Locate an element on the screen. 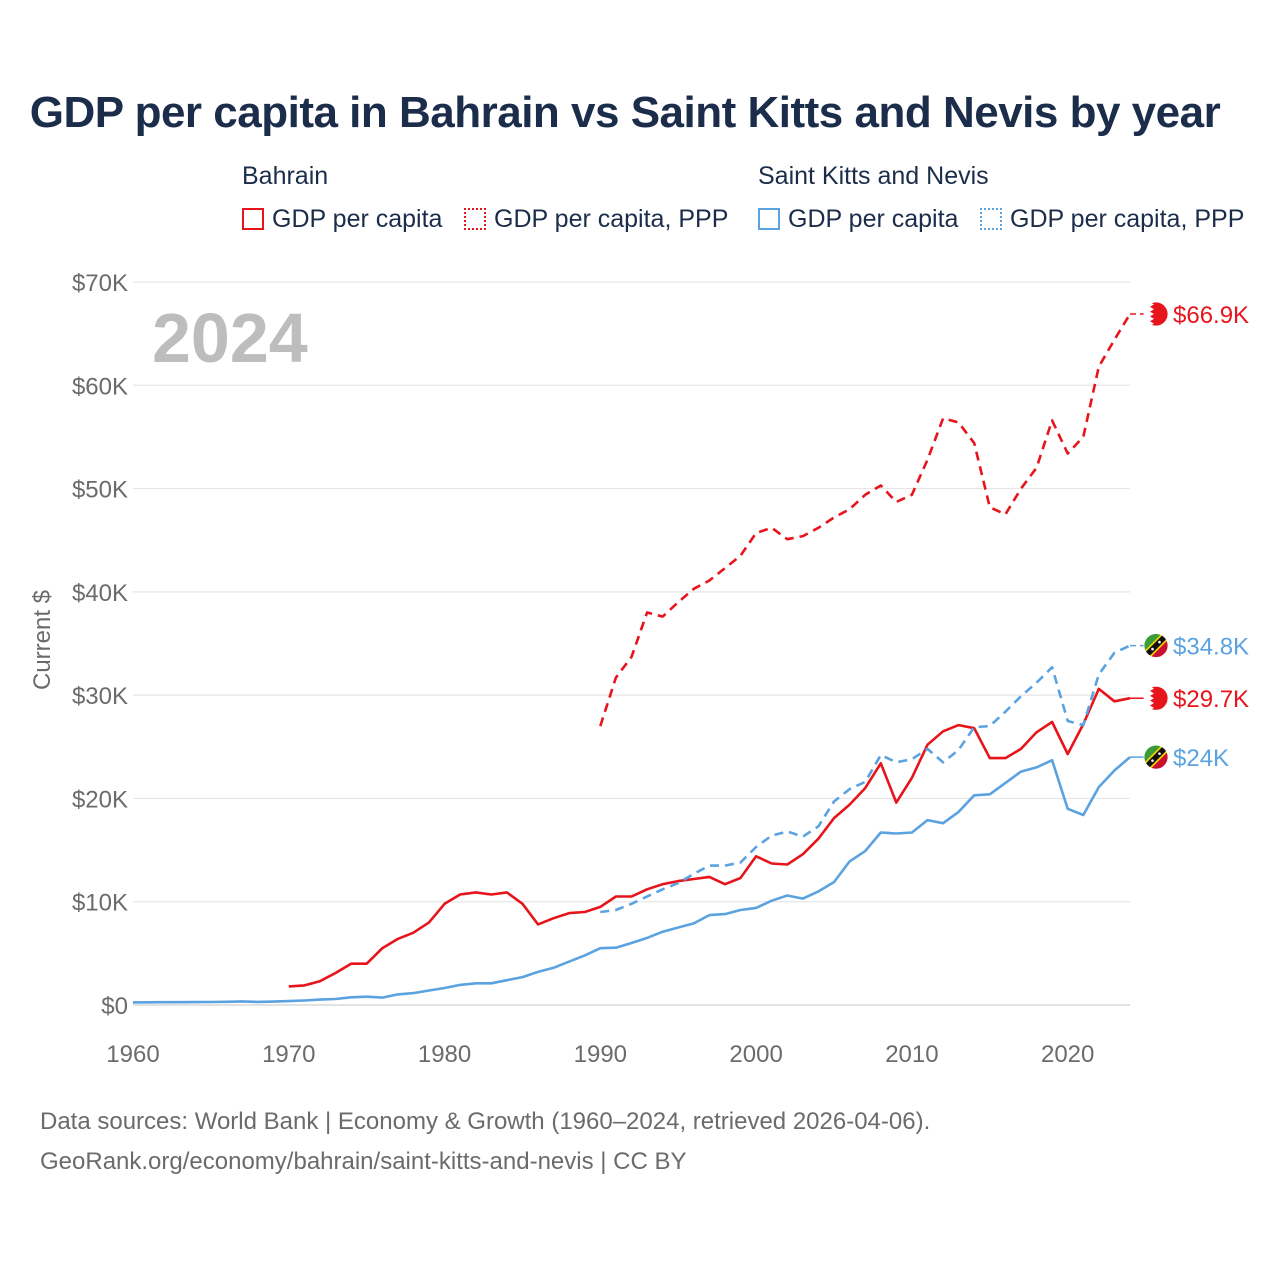 Image resolution: width=1280 pixels, height=1280 pixels. legend-skn-gdp: GDP per capita is located at coordinates (858, 219).